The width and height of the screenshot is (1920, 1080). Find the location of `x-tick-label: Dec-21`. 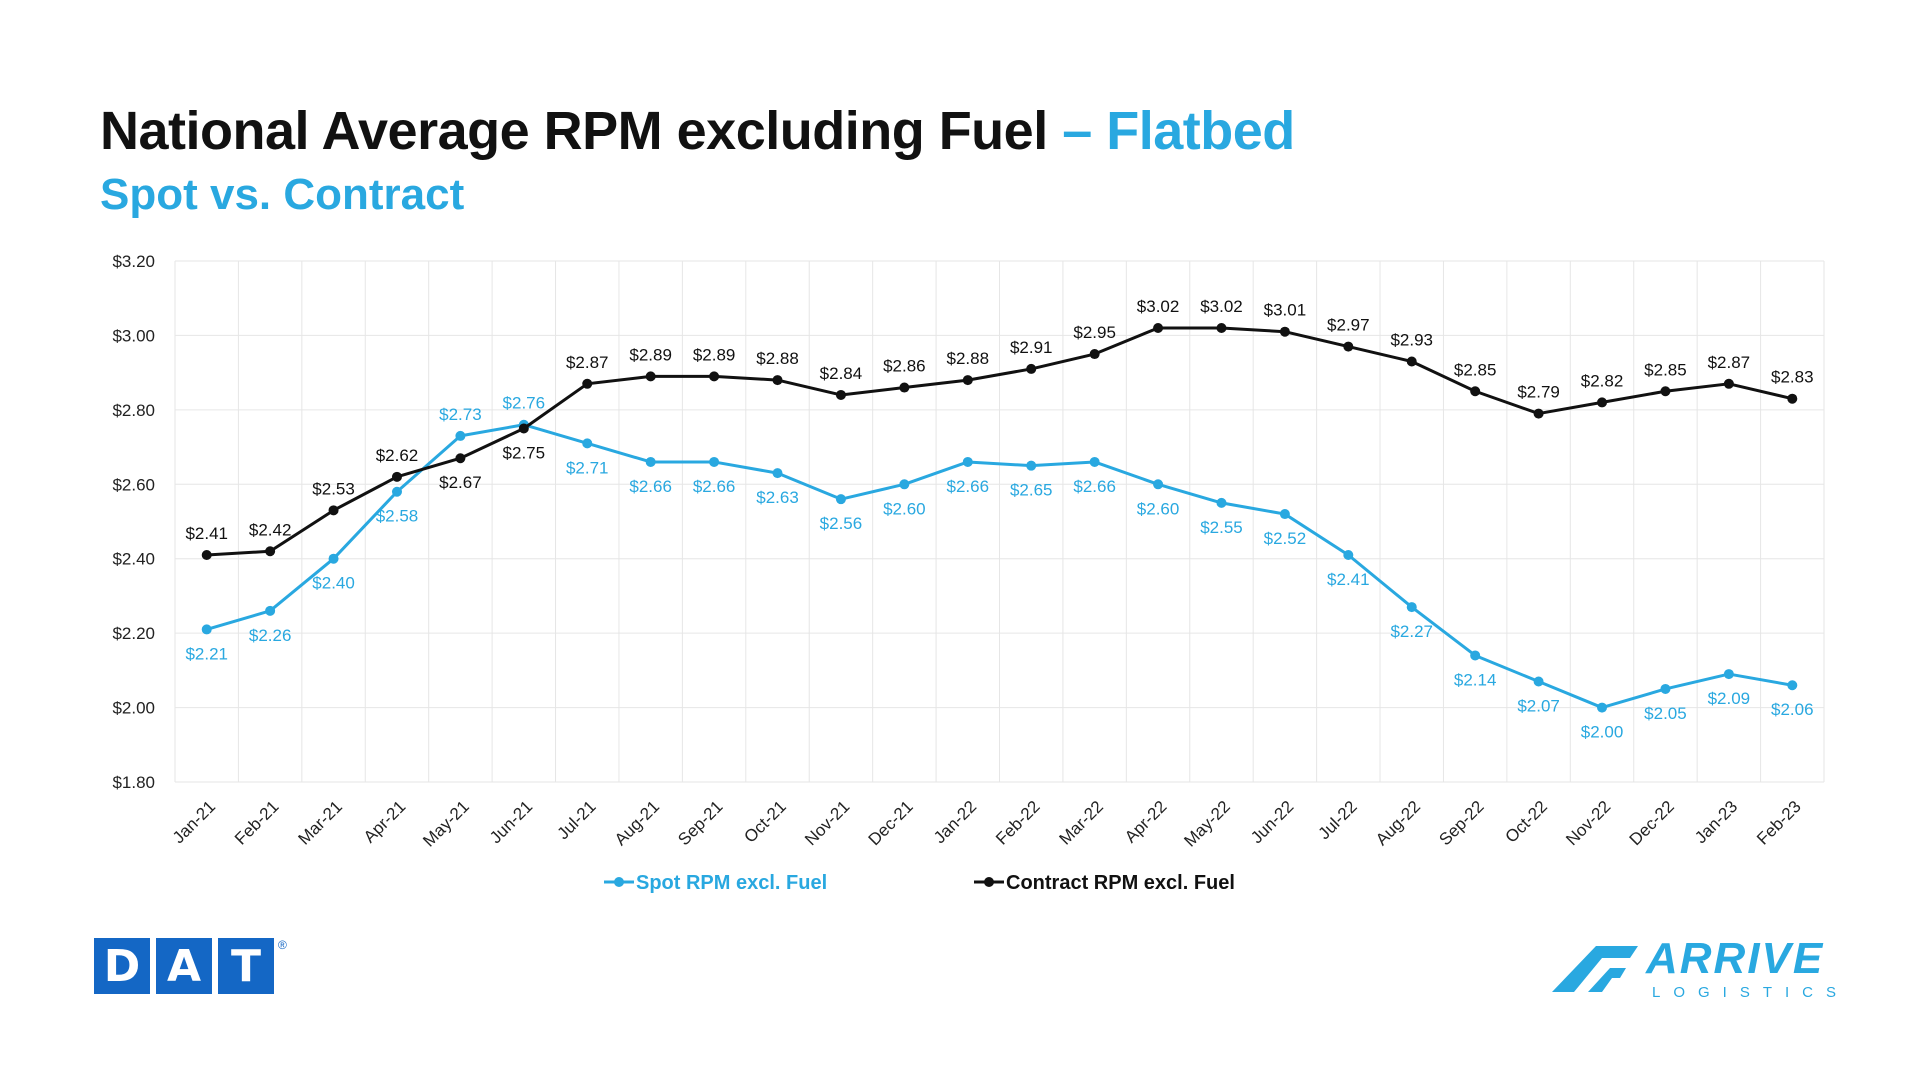

x-tick-label: Dec-21 is located at coordinates (891, 823).